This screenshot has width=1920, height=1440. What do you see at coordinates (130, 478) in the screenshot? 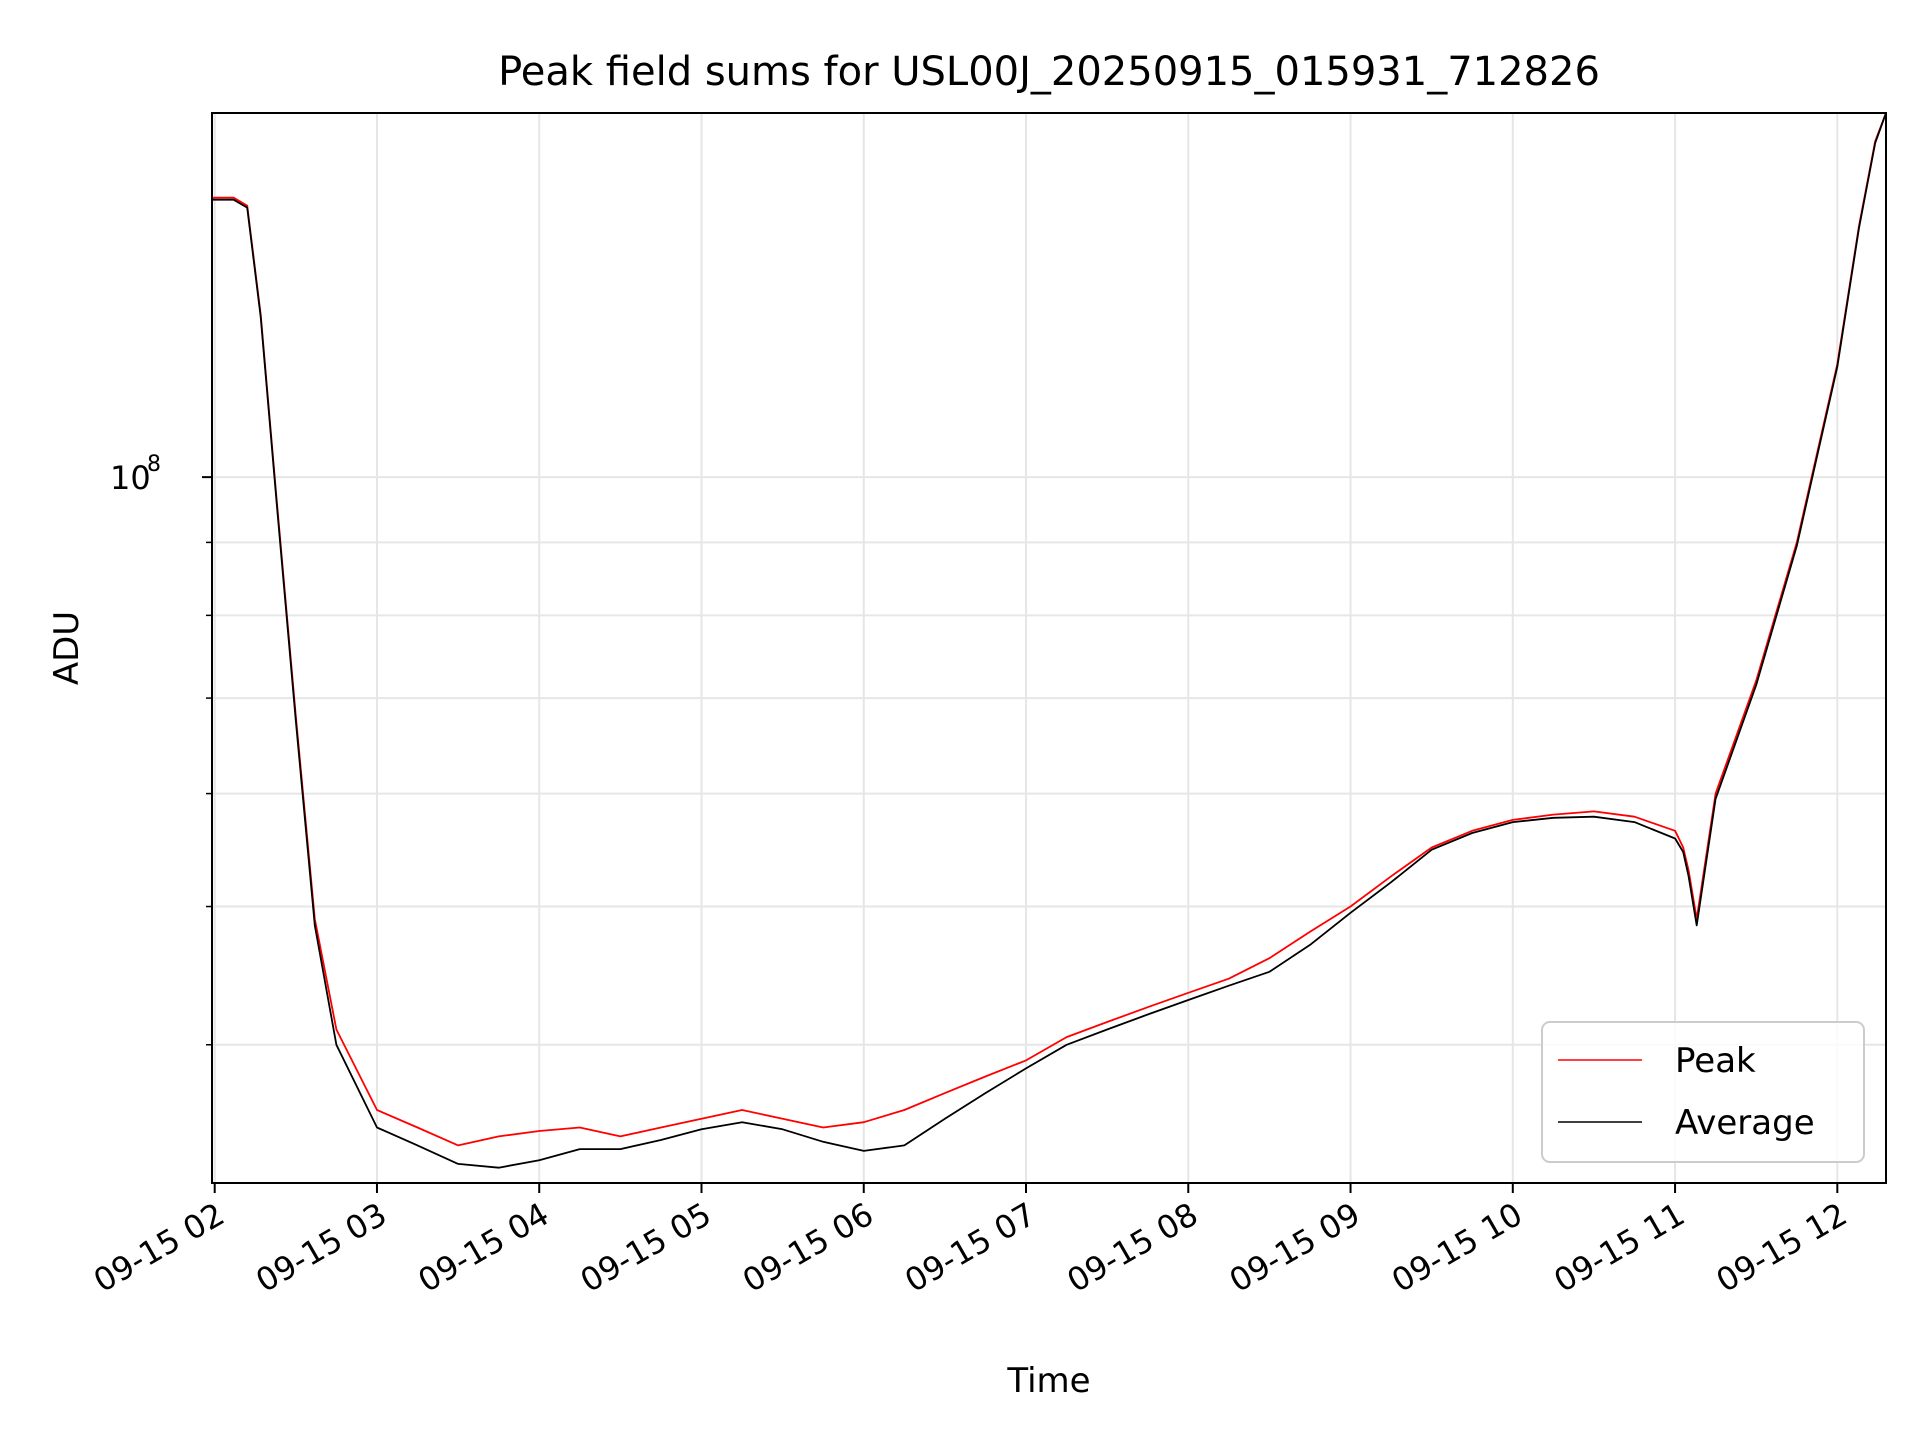
I see `y-tick-label-base: 10` at bounding box center [130, 478].